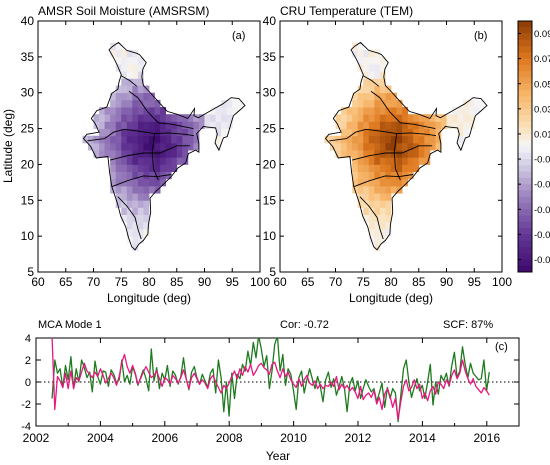  Describe the element at coordinates (308, 282) in the screenshot. I see `x-tick-label: 65` at that location.